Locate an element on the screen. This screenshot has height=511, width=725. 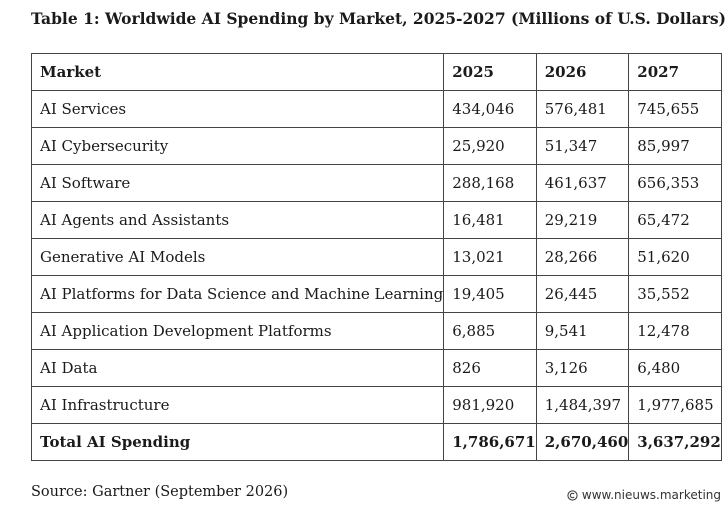
value-2025-cell: 434,046 is located at coordinates (490, 109).